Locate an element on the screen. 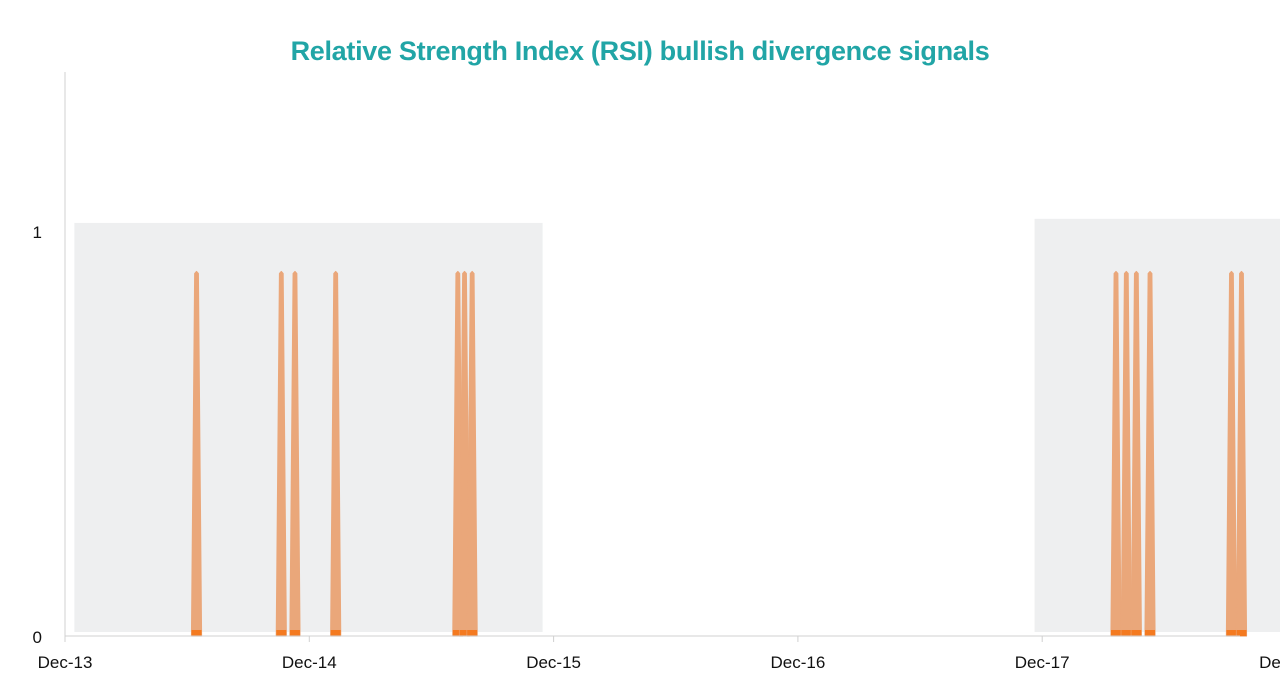  x-tick-label-1: Dec-13 is located at coordinates (65, 662).